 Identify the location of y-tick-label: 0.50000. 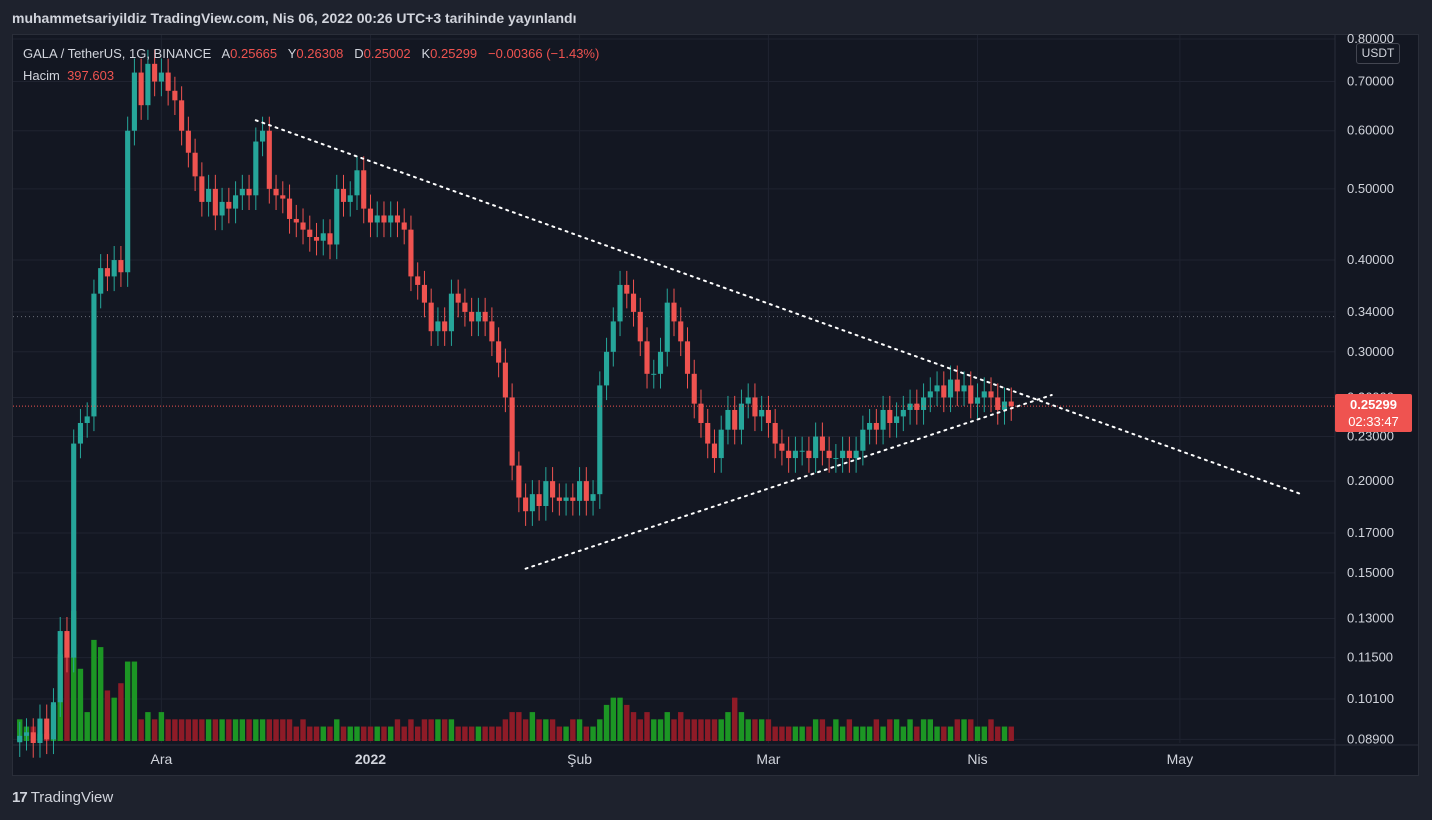
(1370, 188).